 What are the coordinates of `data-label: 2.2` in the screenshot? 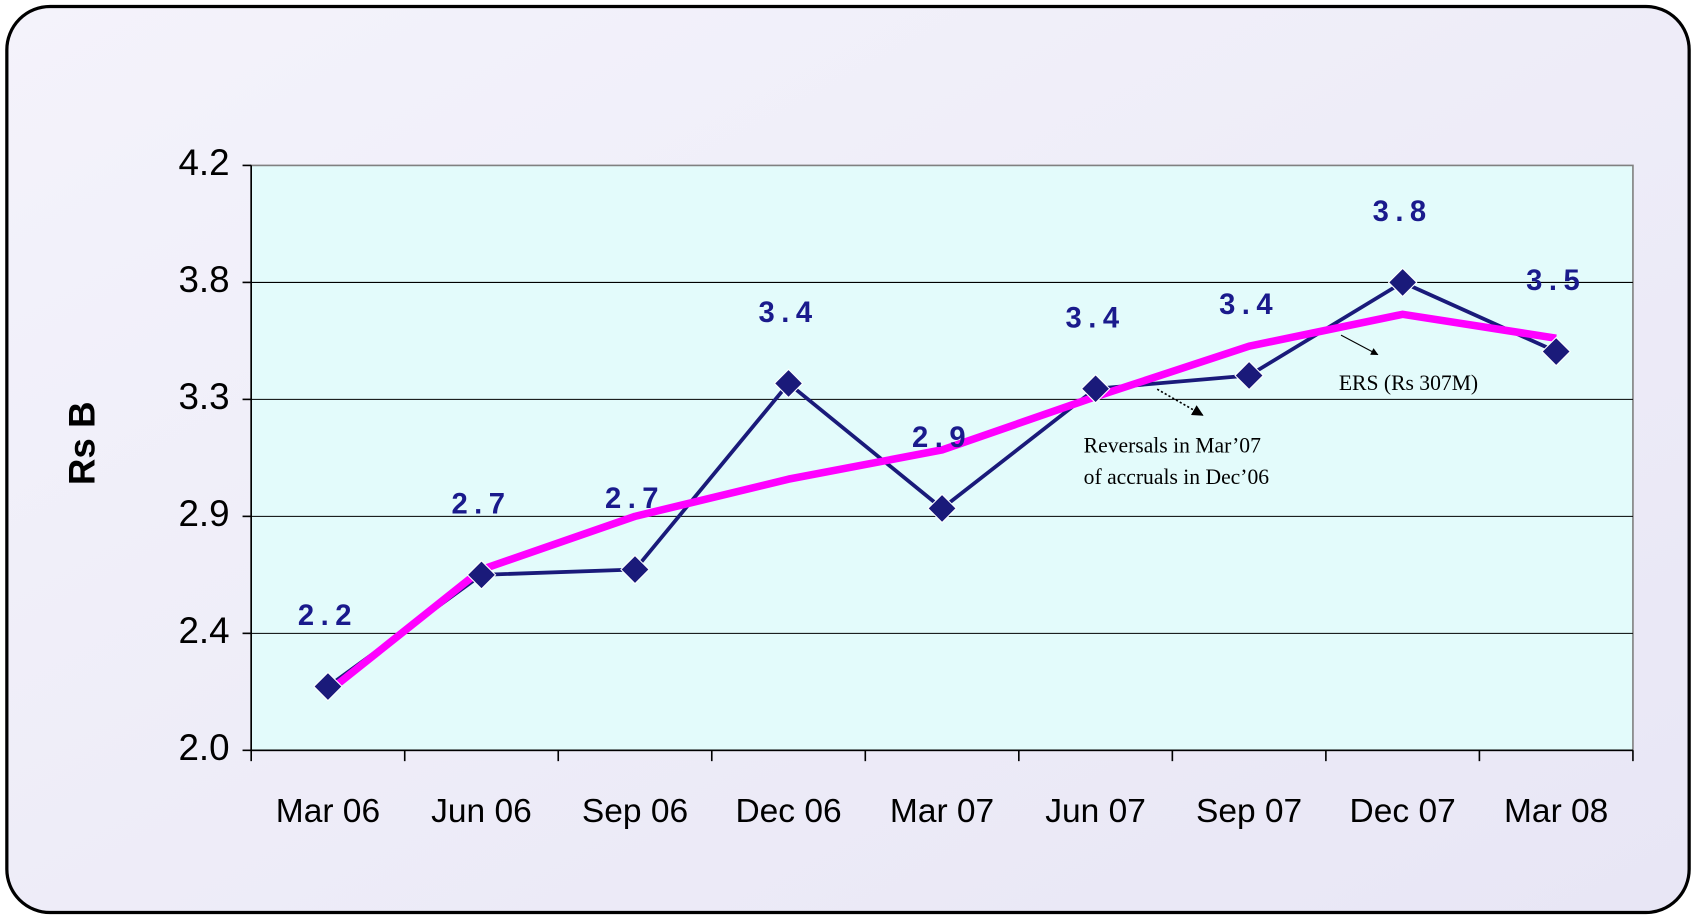 It's located at (328, 616).